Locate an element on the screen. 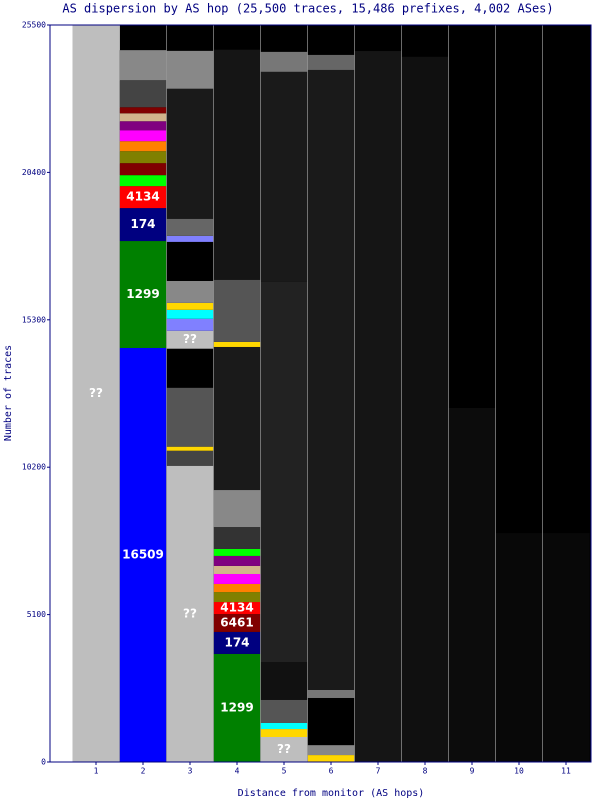 The image size is (616, 800). y-tick-label: 5100 is located at coordinates (36, 614).